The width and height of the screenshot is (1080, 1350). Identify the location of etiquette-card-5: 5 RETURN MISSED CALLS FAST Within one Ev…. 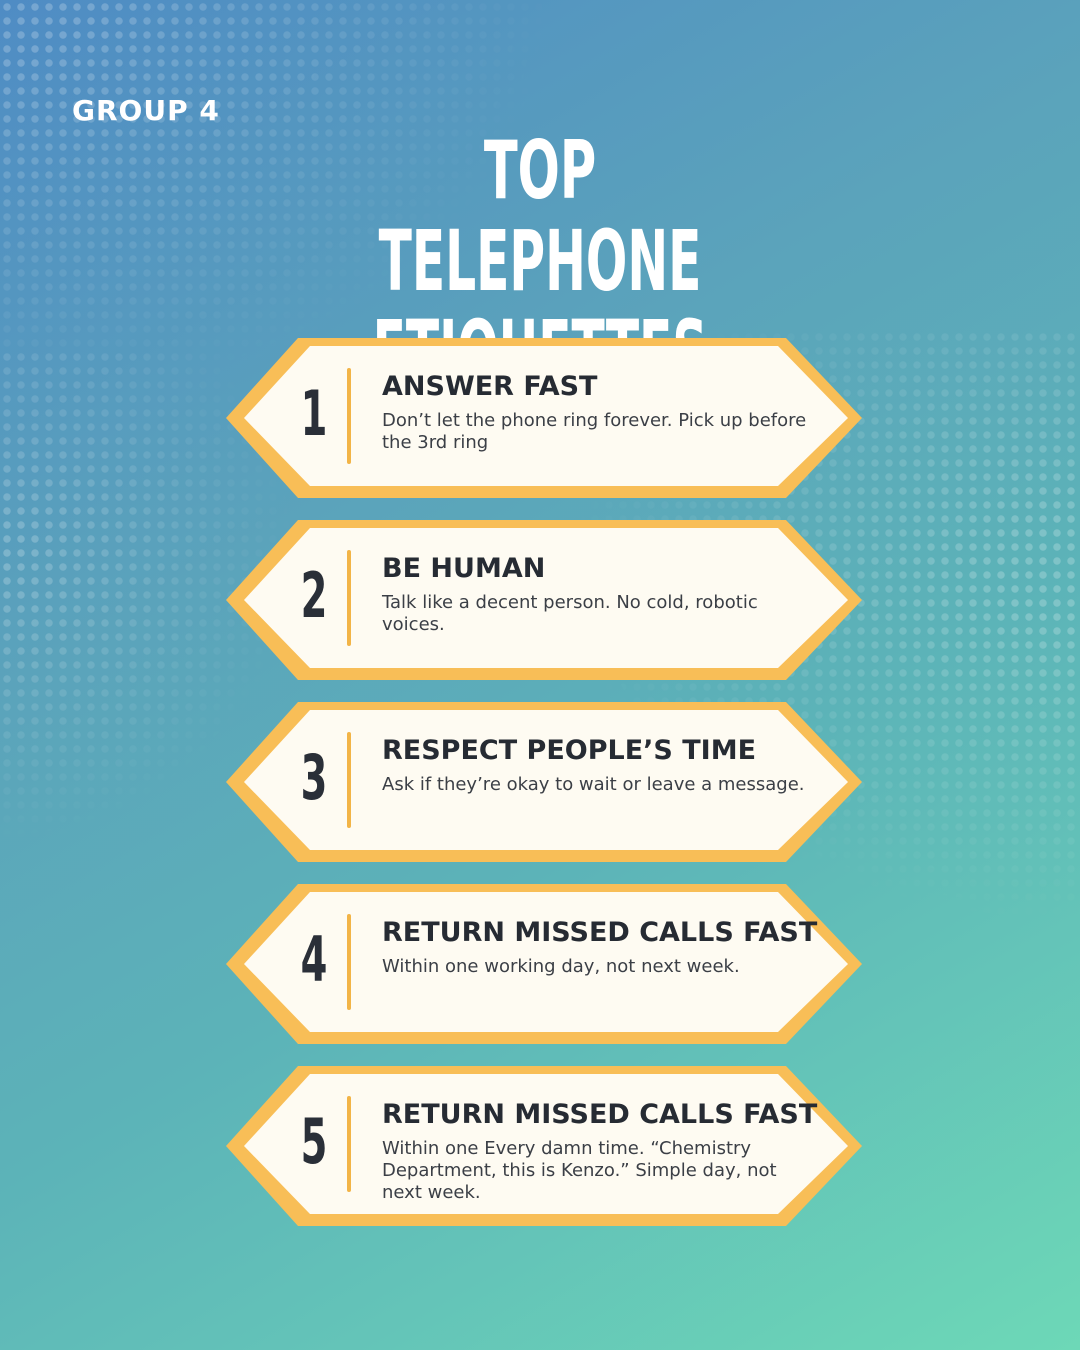
(546, 1147).